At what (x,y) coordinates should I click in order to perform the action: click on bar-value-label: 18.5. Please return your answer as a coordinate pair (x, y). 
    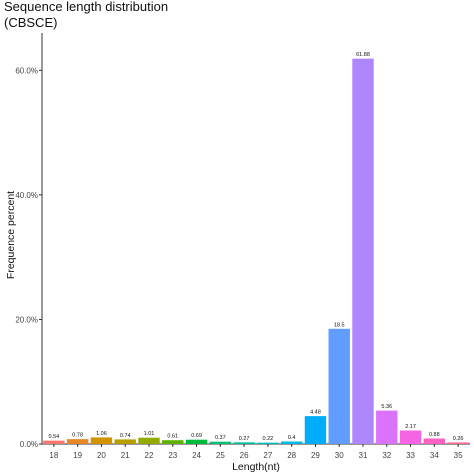
    Looking at the image, I should click on (339, 325).